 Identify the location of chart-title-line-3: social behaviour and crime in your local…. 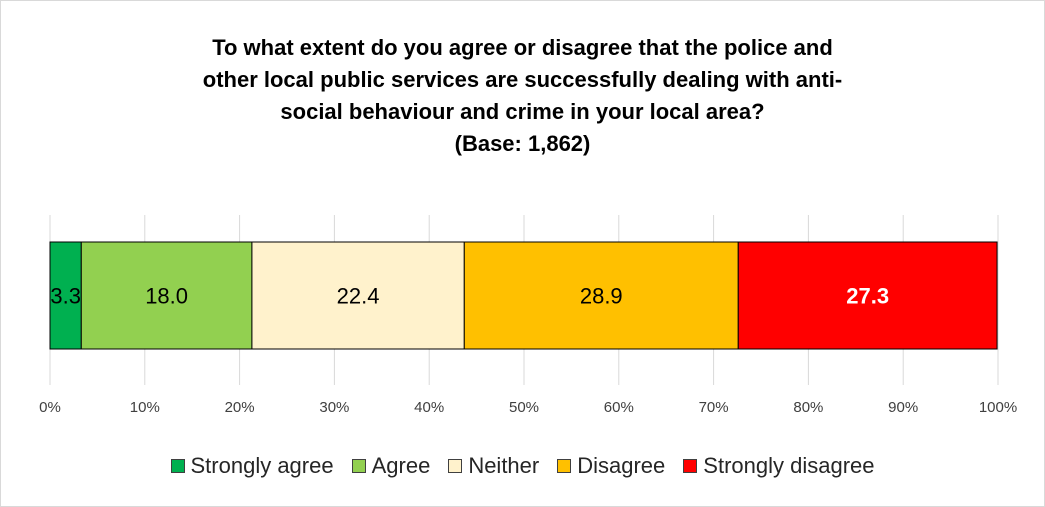
(522, 111).